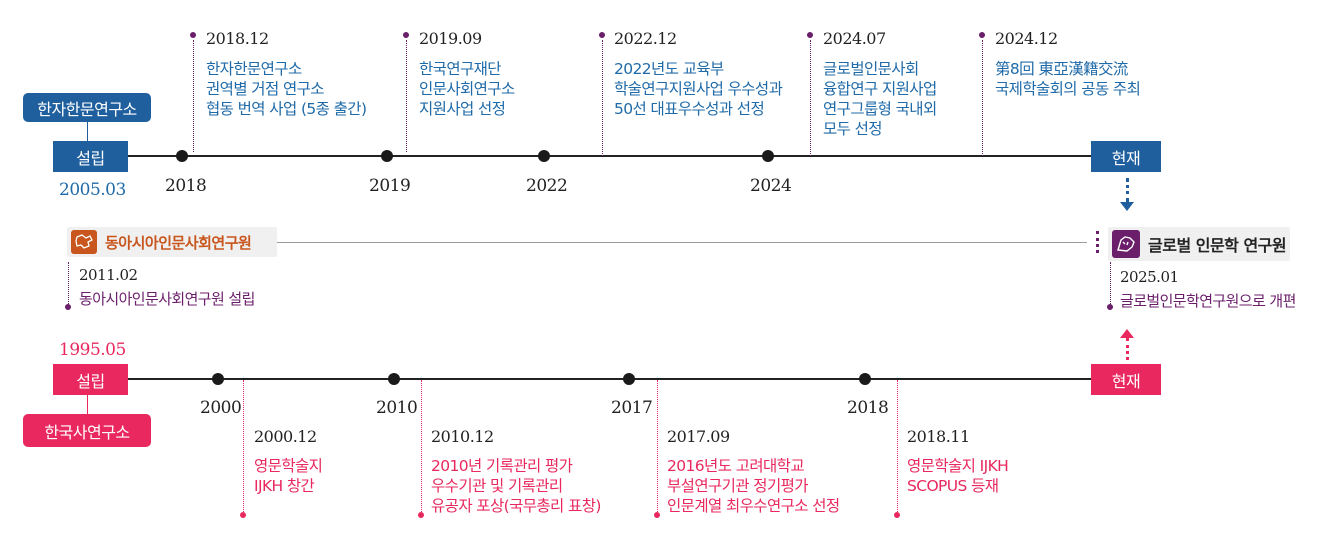 The image size is (1320, 548). What do you see at coordinates (221, 408) in the screenshot?
I see `bottom-year-label: 2000` at bounding box center [221, 408].